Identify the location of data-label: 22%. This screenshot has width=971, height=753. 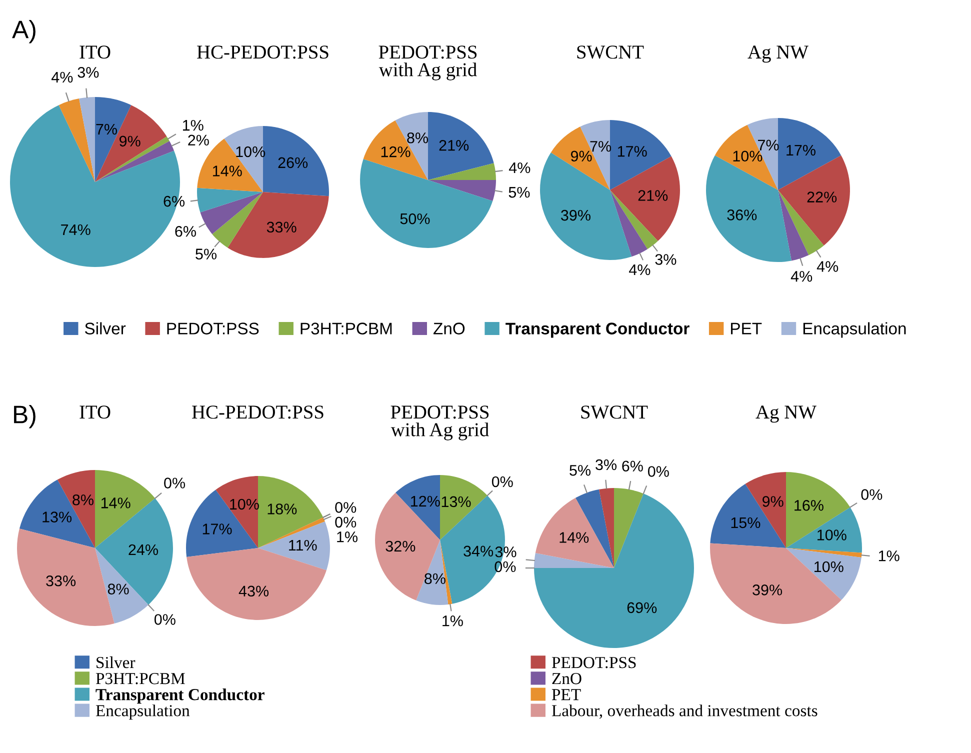
(822, 197).